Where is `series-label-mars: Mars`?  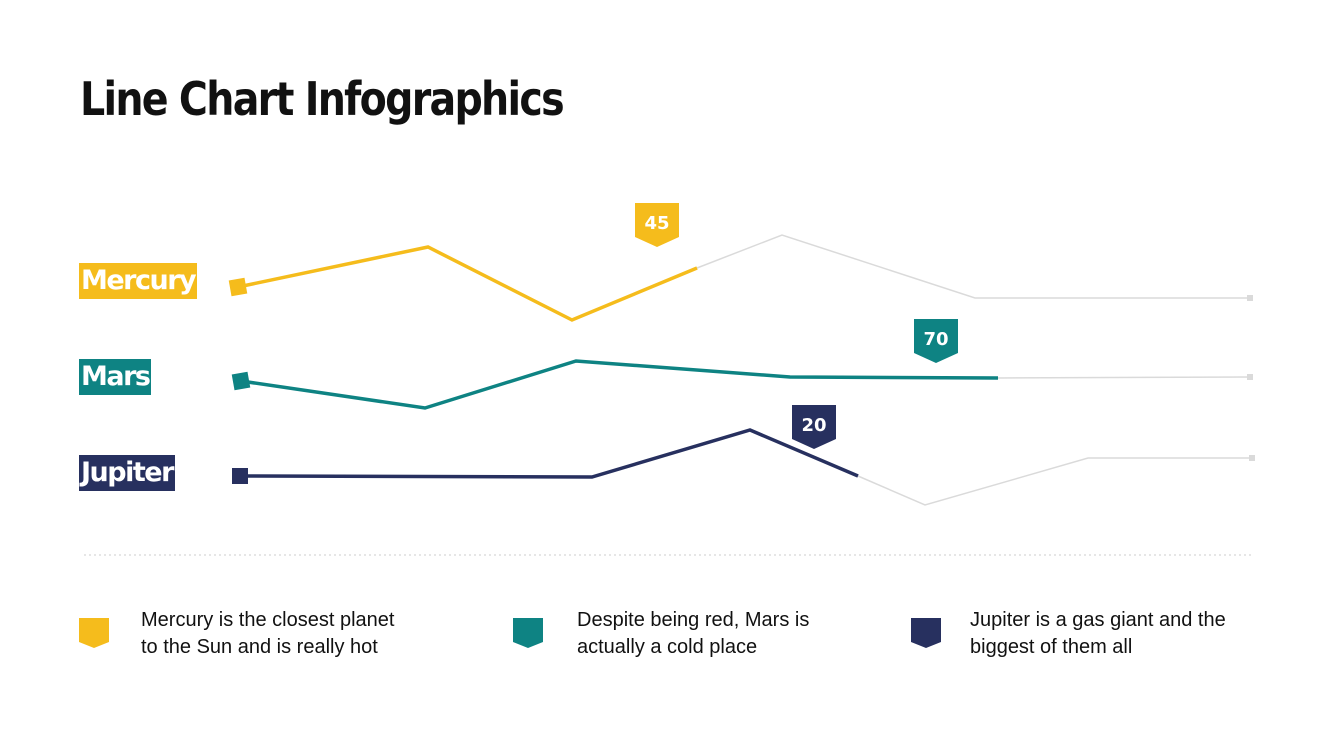 series-label-mars: Mars is located at coordinates (115, 377).